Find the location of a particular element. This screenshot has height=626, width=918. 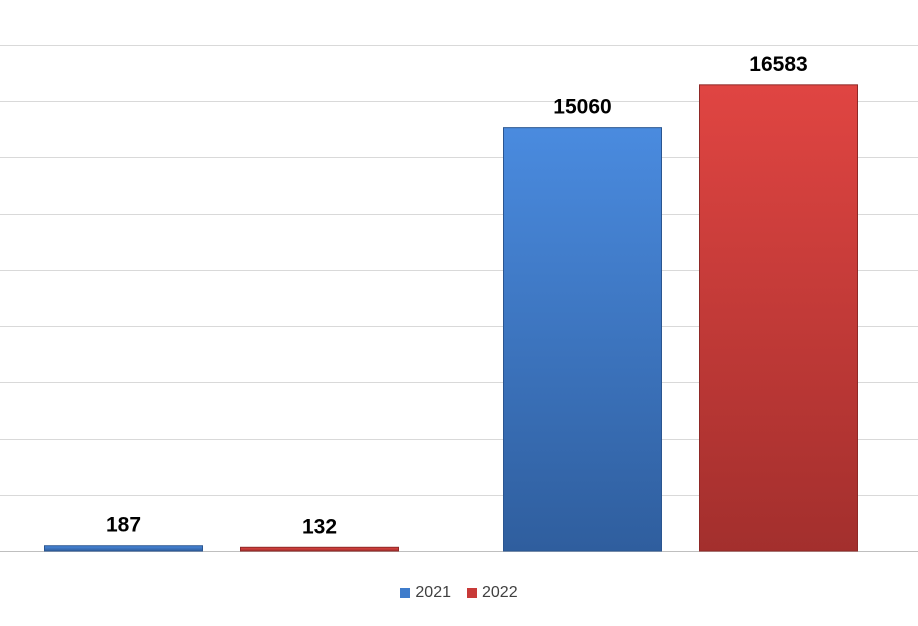

data-label-2021-0: 187 is located at coordinates (123, 525).